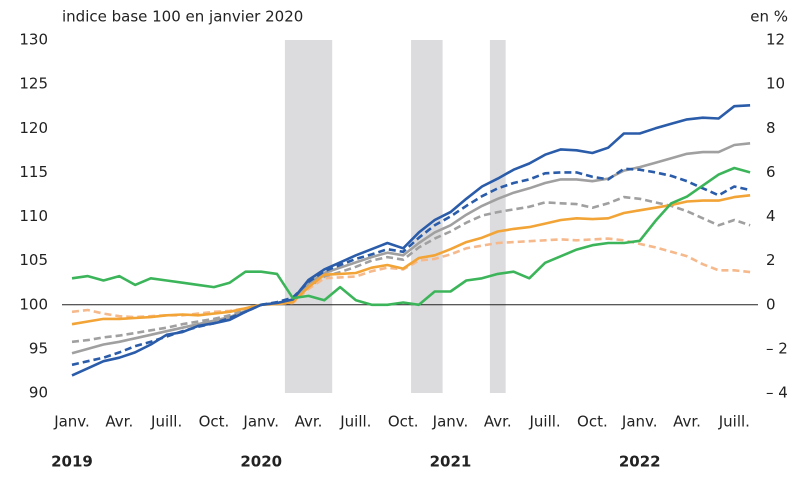 Image resolution: width=798 pixels, height=478 pixels. Describe the element at coordinates (33, 172) in the screenshot. I see `y-tick-label: 115` at that location.